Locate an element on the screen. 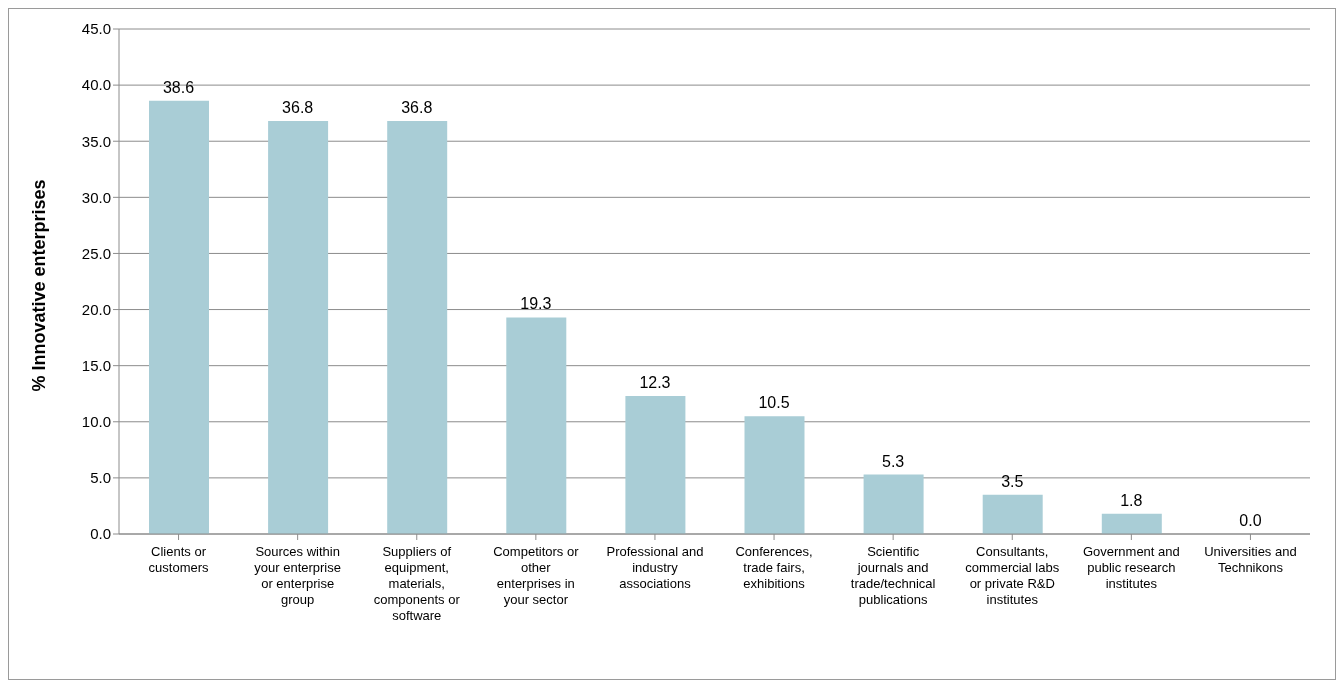 This screenshot has height=688, width=1344. data-label: 38.6 is located at coordinates (178, 87).